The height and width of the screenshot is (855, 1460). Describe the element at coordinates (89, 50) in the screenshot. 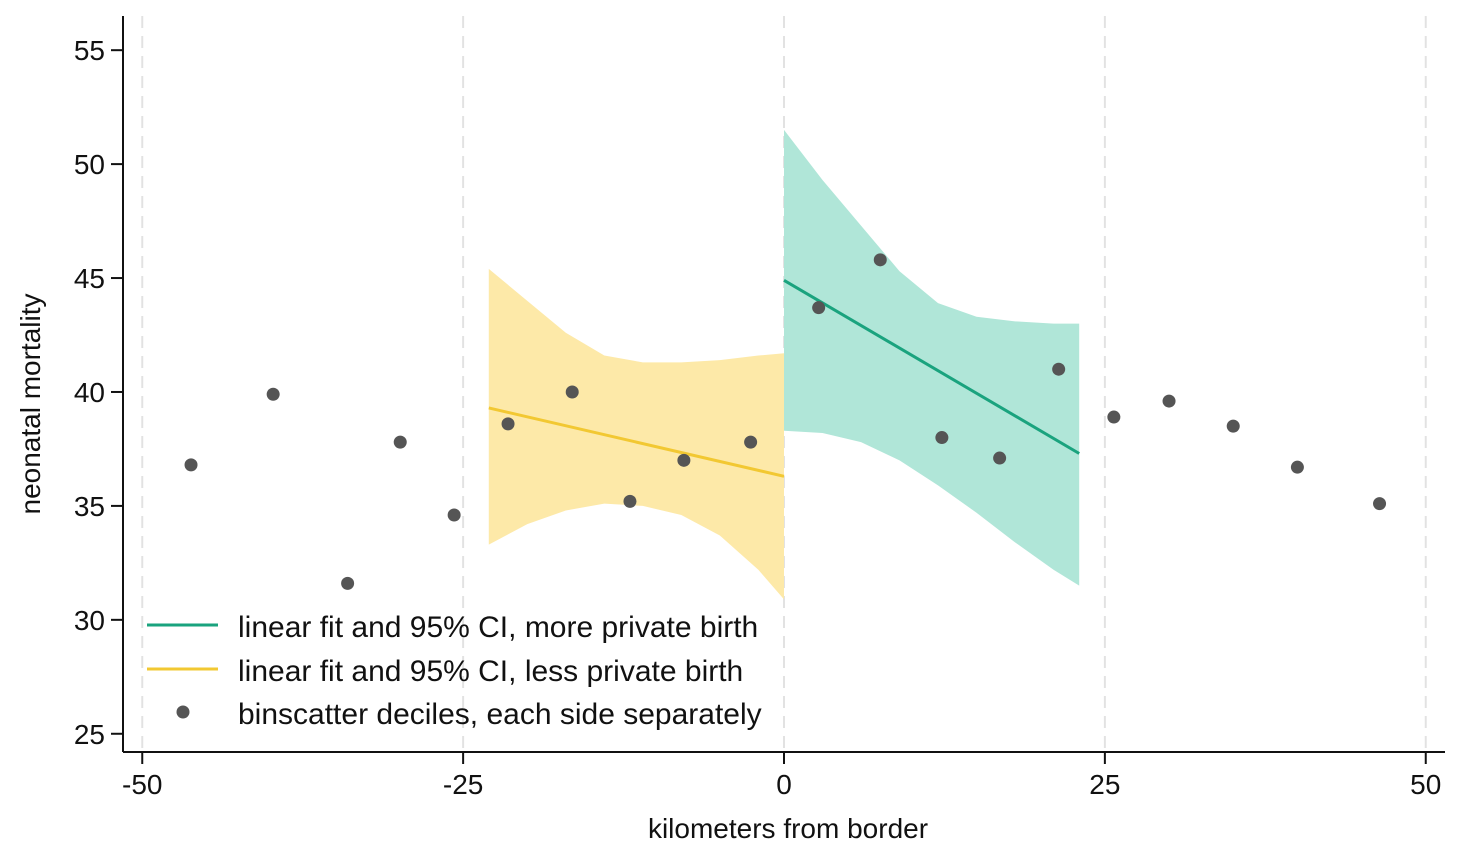

I see `y-tick-label-55: 55` at that location.